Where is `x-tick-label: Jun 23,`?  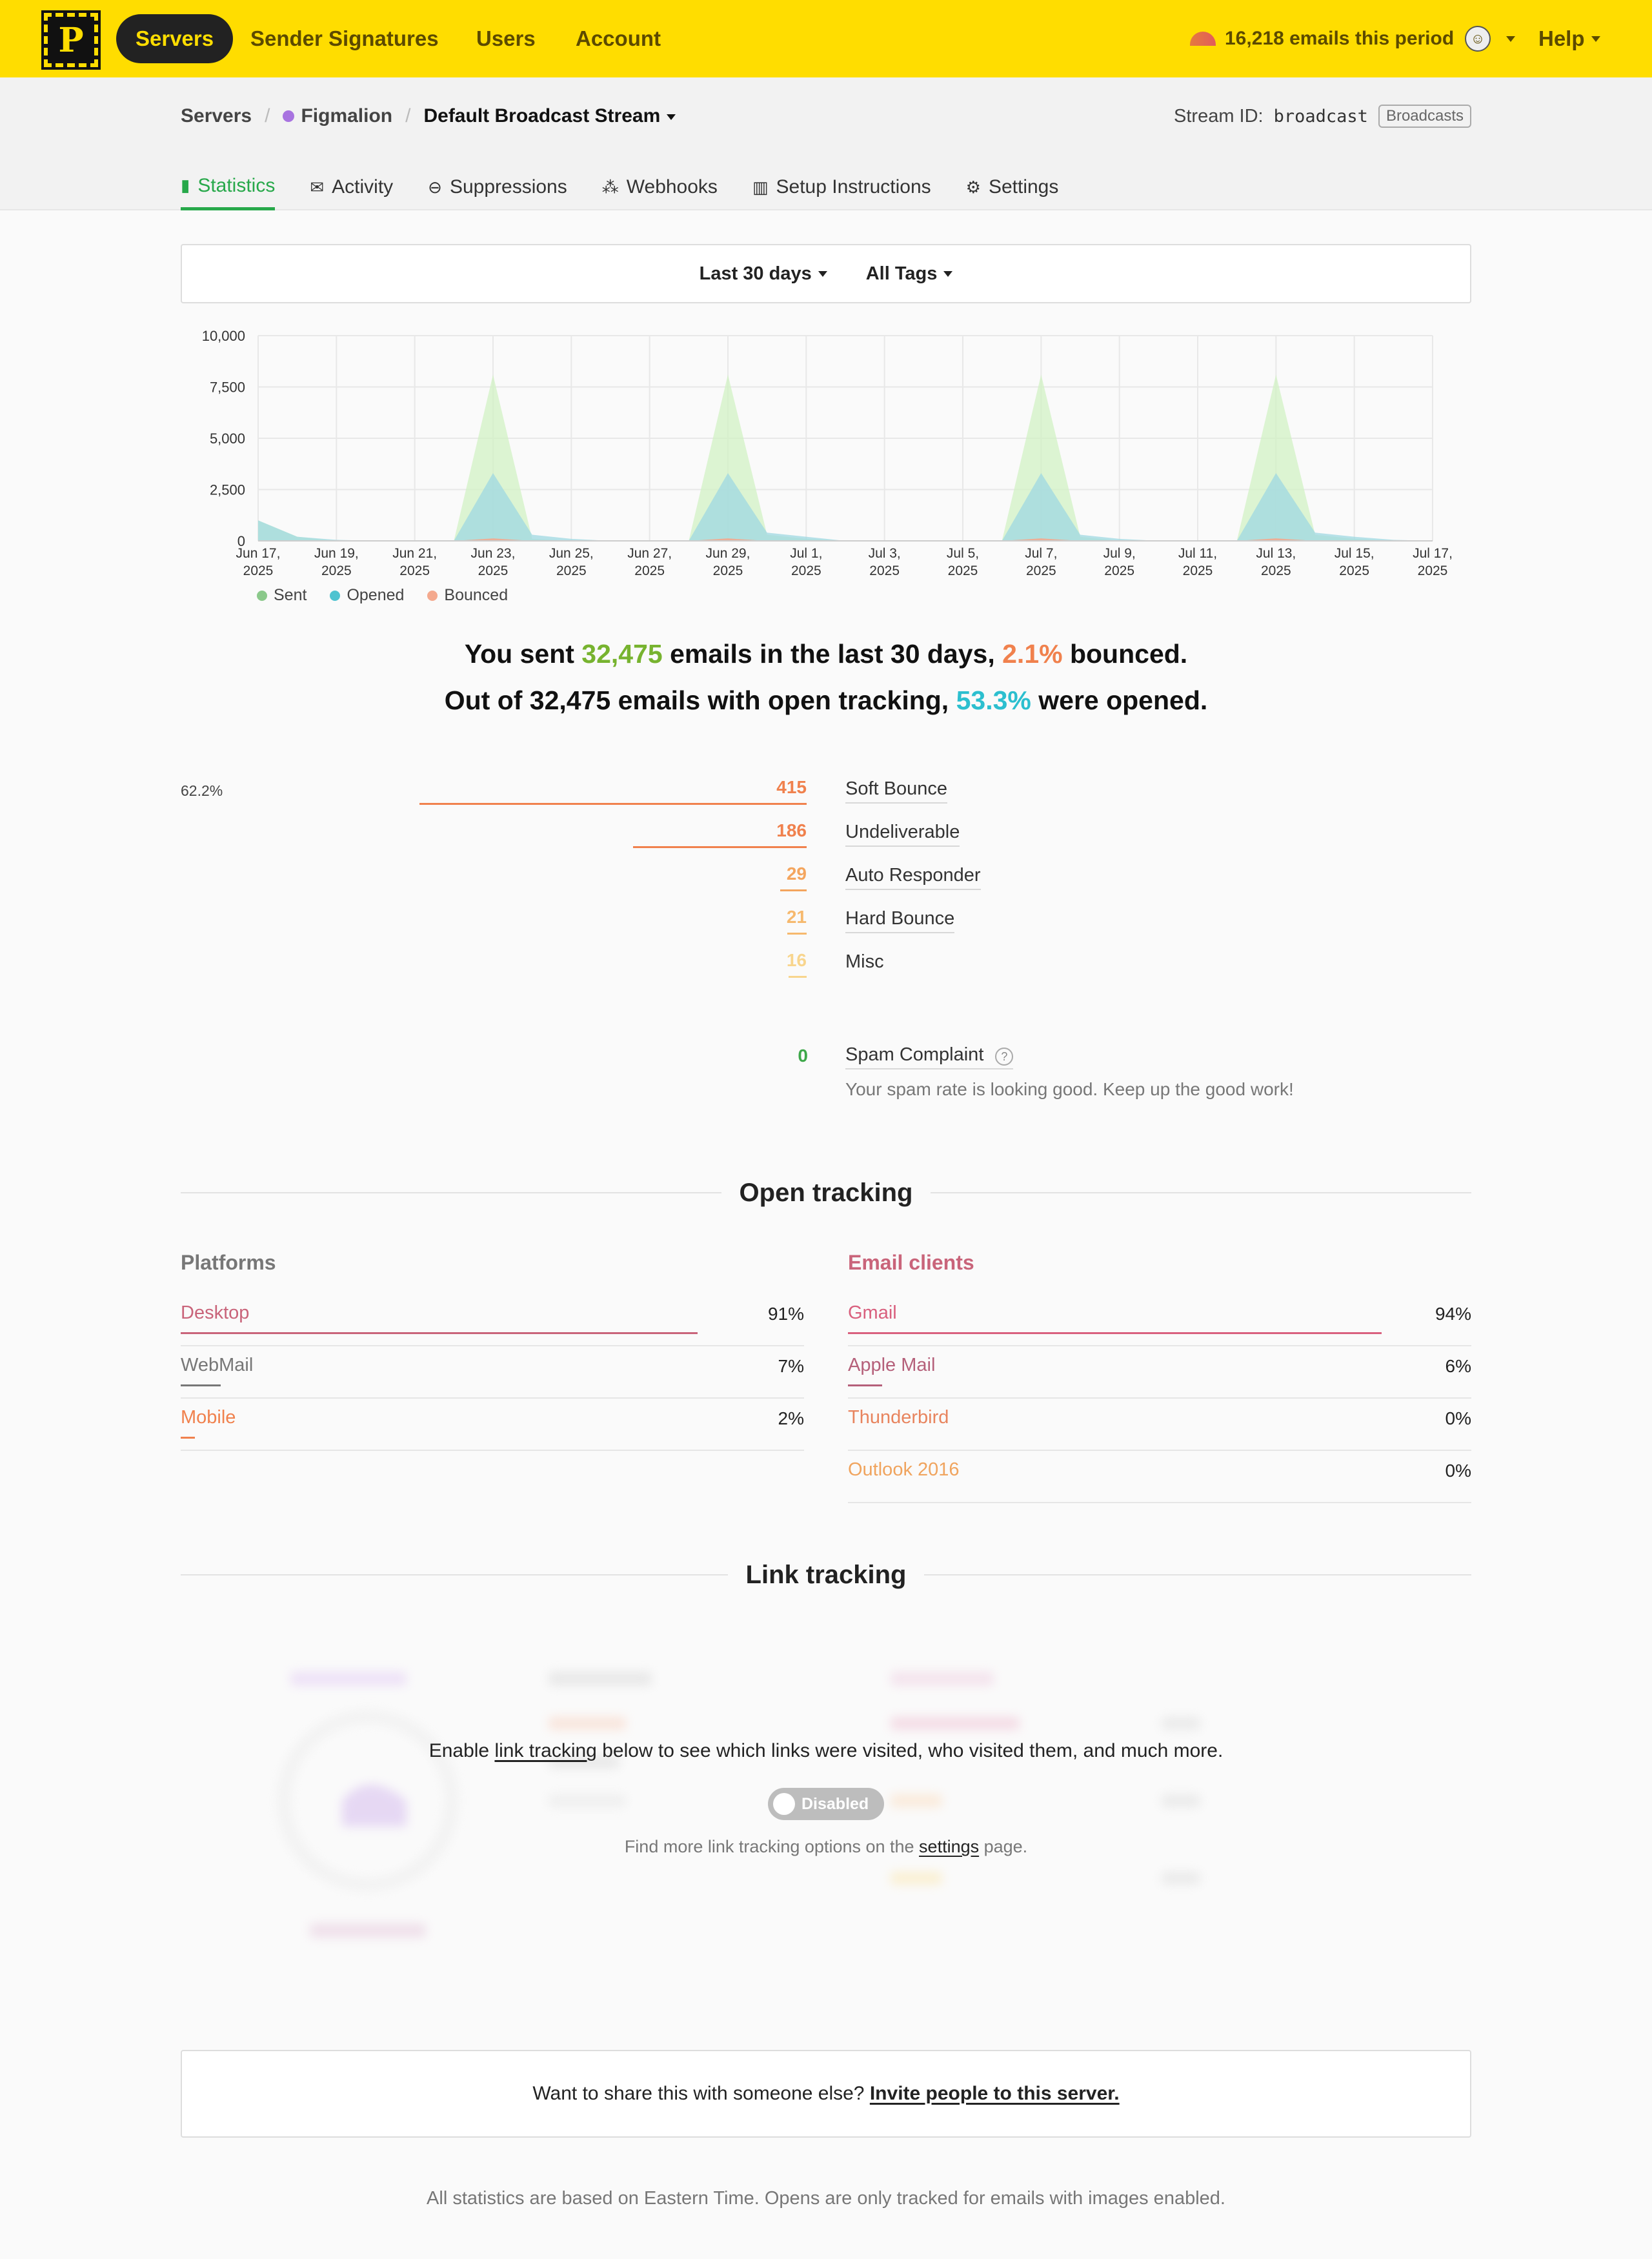 x-tick-label: Jun 23, is located at coordinates (493, 554).